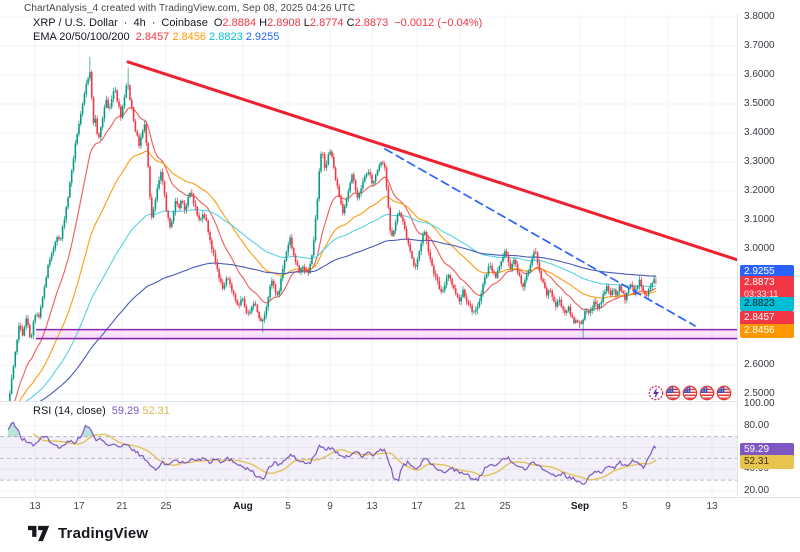 The width and height of the screenshot is (800, 552). I want to click on change-value: −0.0012 (−0.04%), so click(438, 23).